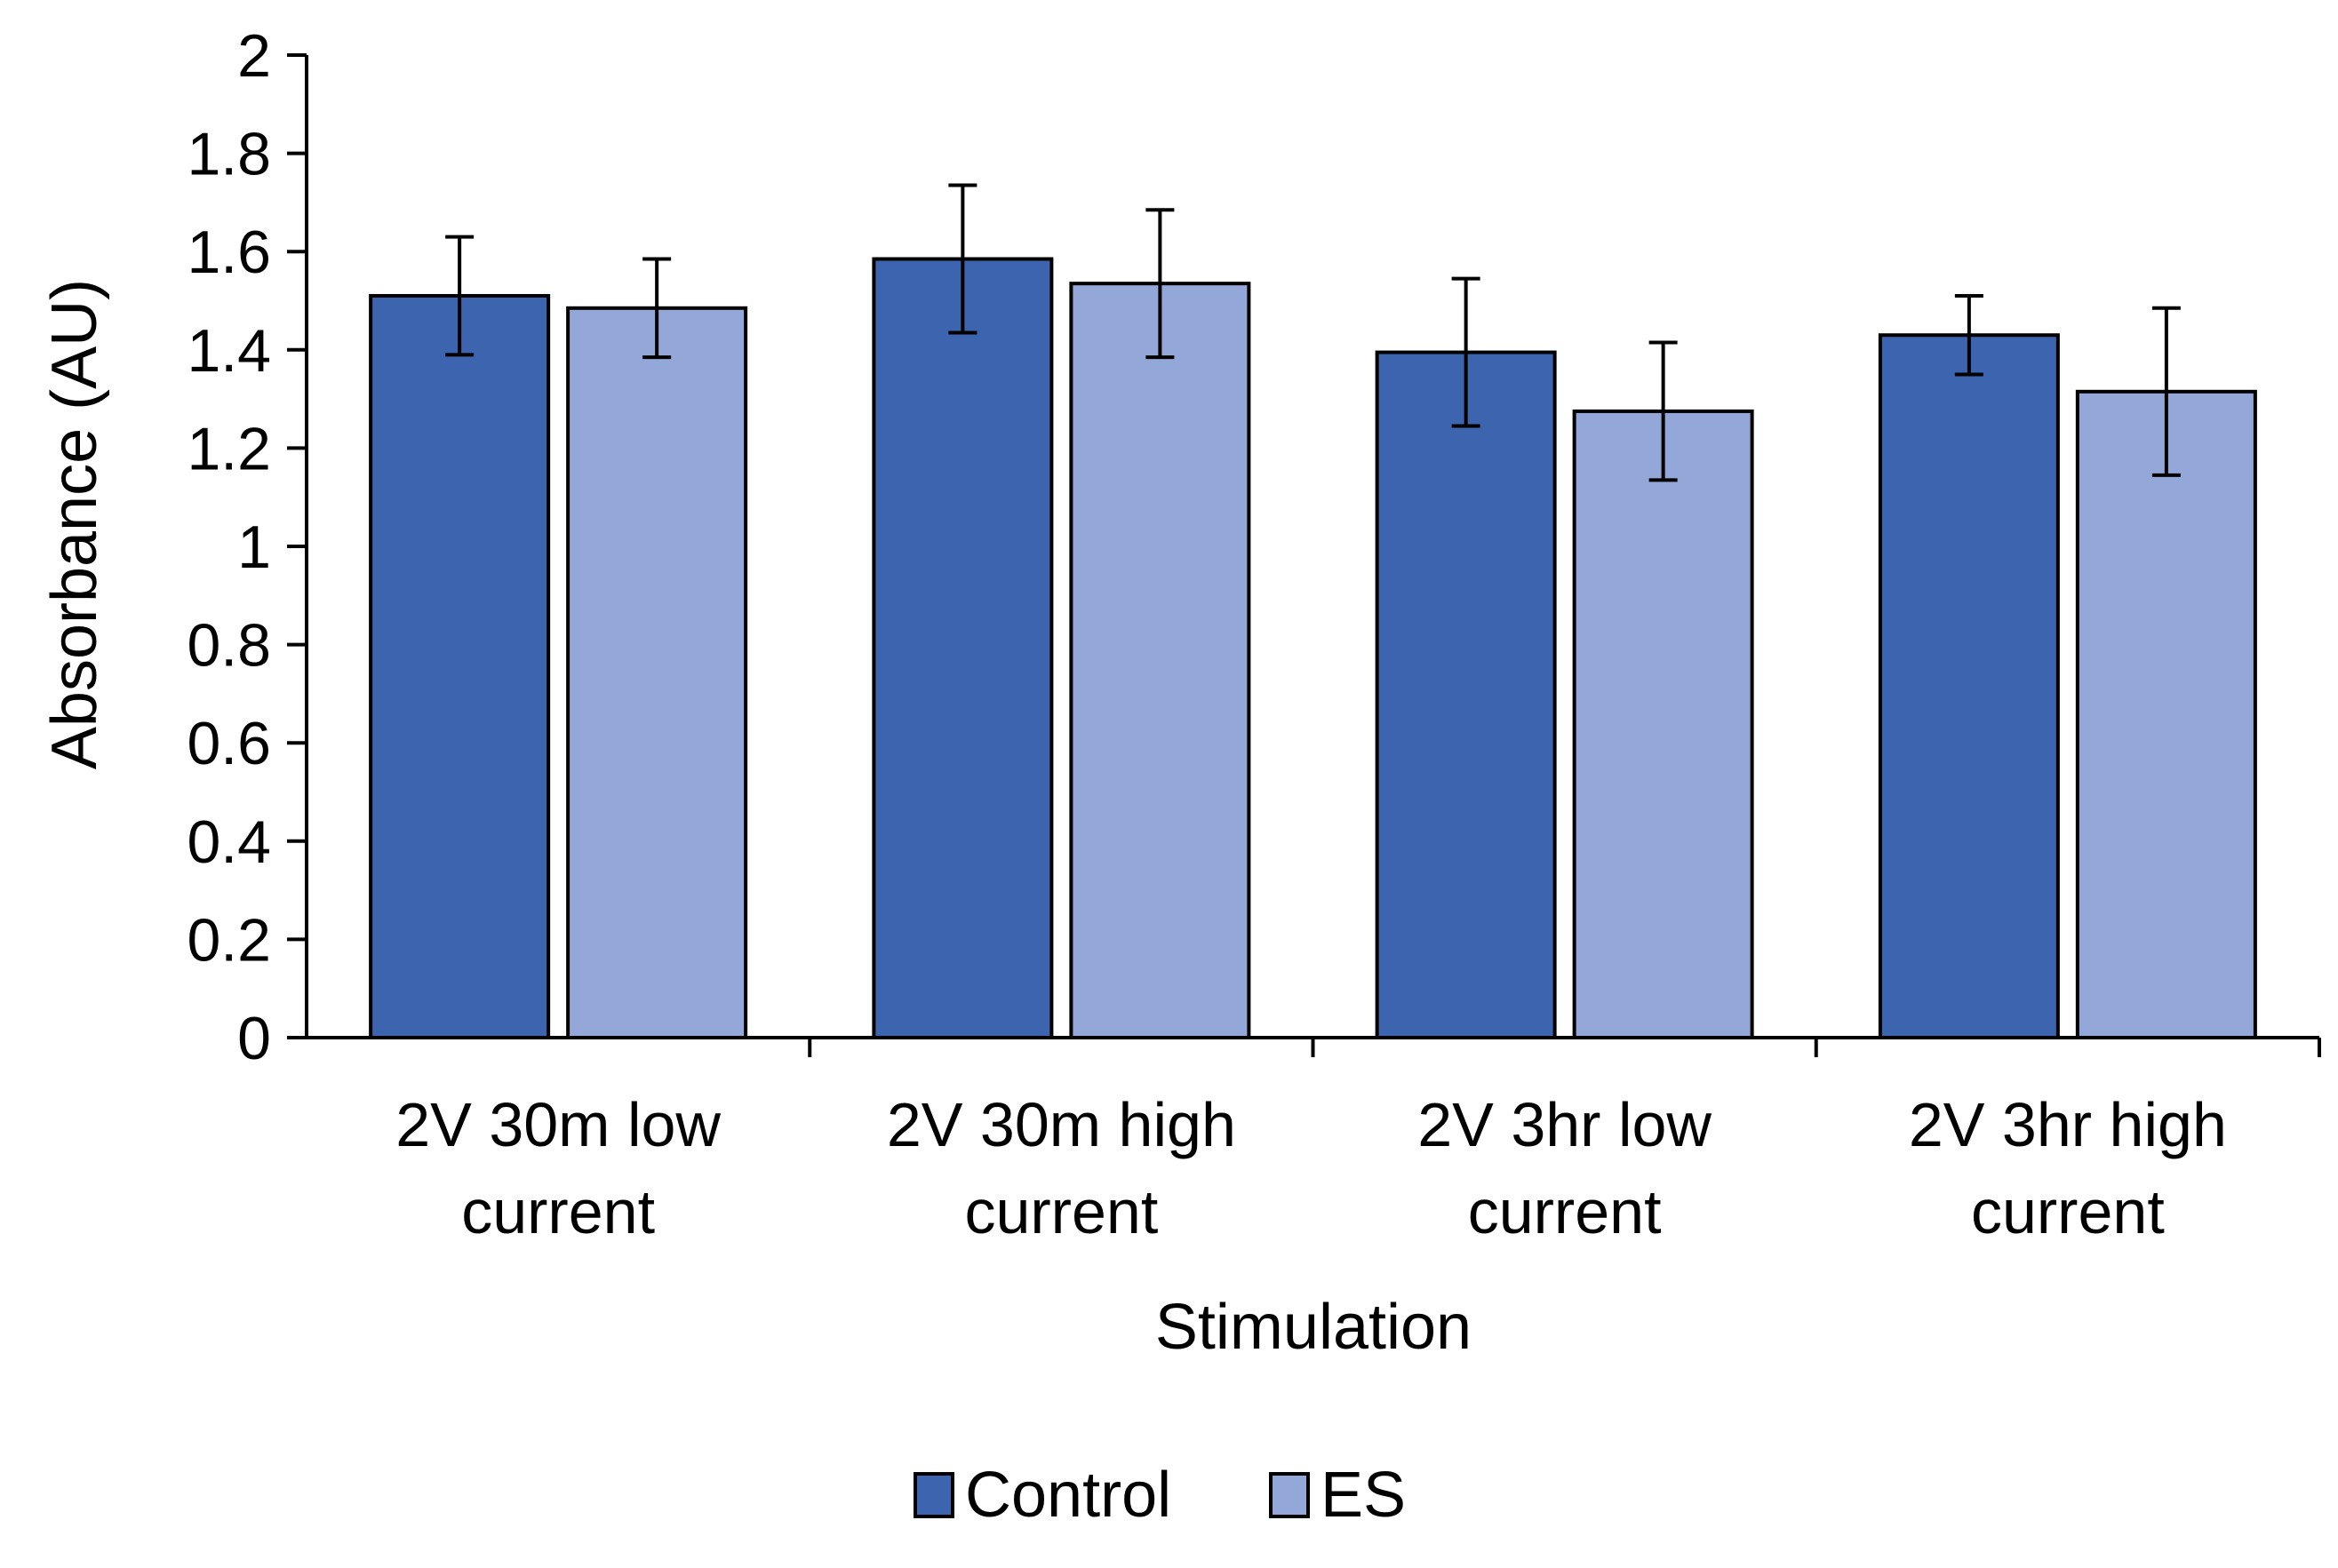 The image size is (2338, 1568). Describe the element at coordinates (229, 940) in the screenshot. I see `y-tick-label: 0.2` at that location.